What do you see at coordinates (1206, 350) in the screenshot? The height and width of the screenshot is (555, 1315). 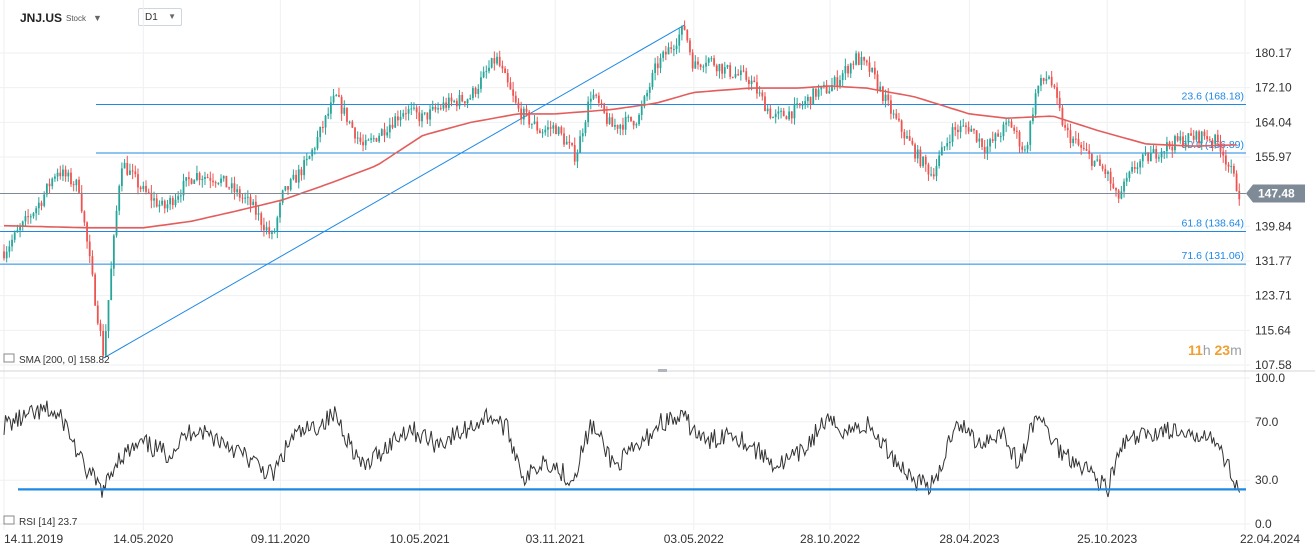 I see `countdown-hours-unit: h` at bounding box center [1206, 350].